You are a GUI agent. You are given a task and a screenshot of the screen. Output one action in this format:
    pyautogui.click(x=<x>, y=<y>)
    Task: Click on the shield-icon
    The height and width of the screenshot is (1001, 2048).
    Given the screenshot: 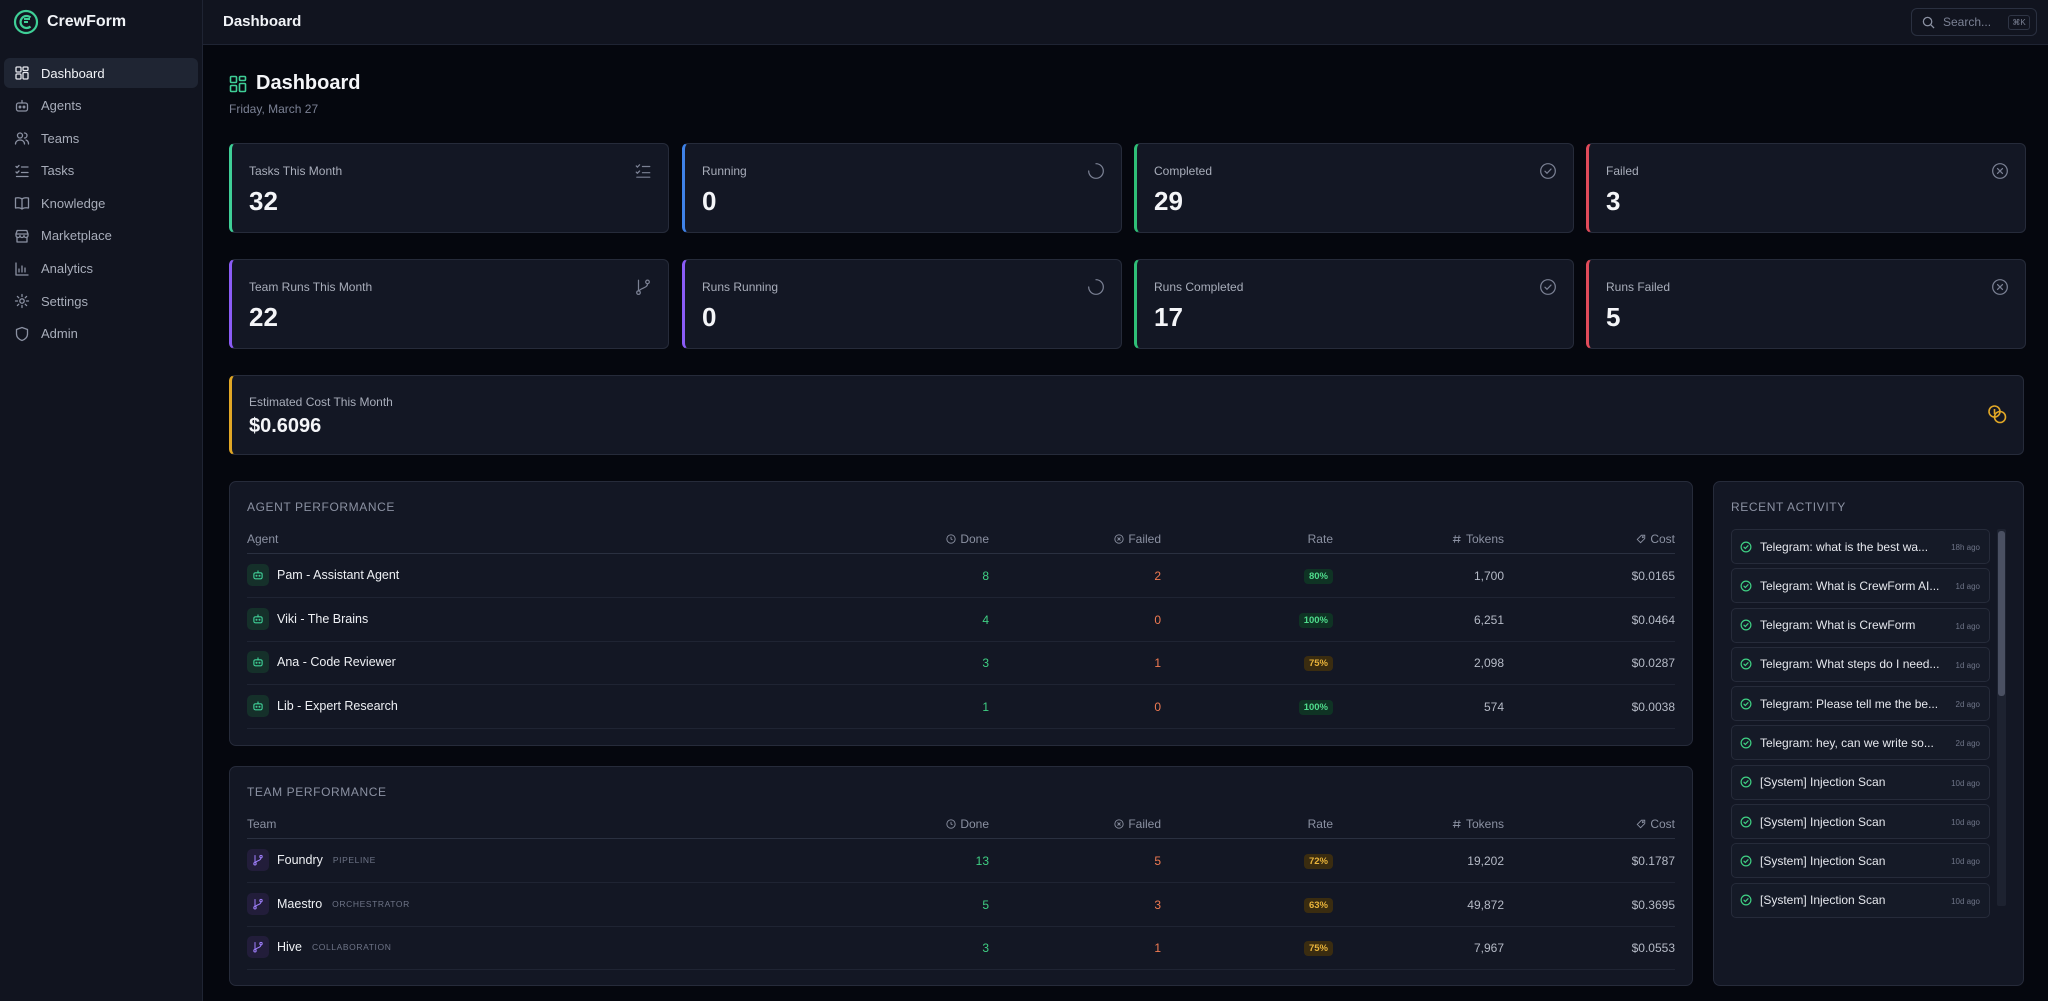 What is the action you would take?
    pyautogui.click(x=22, y=334)
    